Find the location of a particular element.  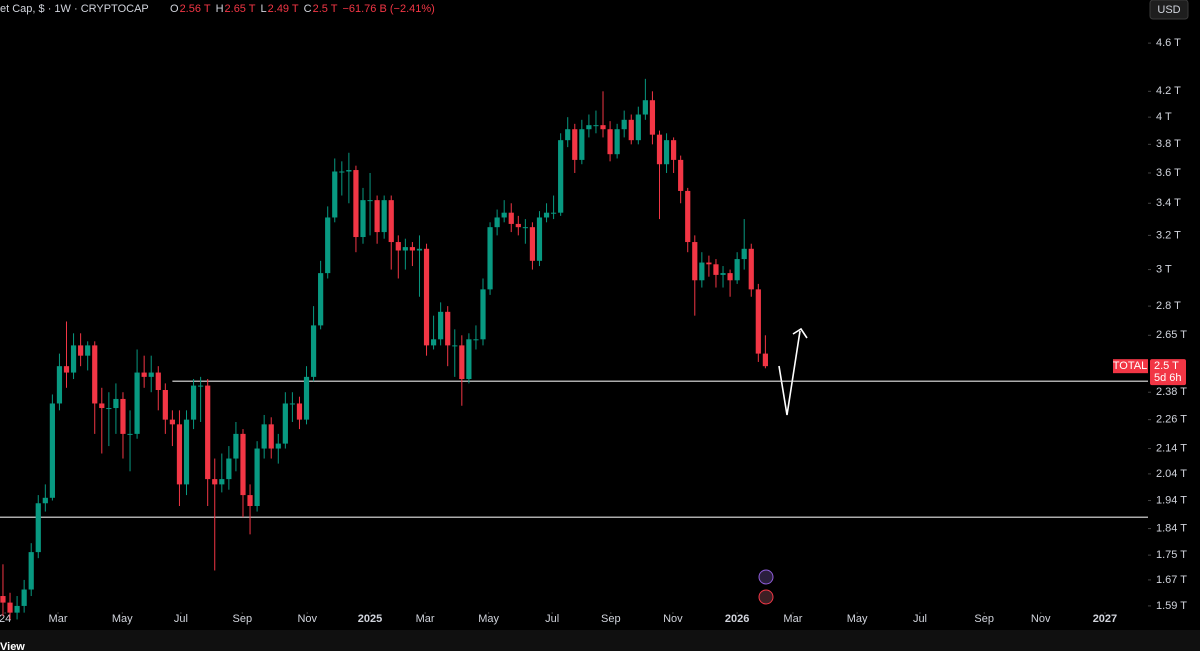

y-tick-label: 1.75 T is located at coordinates (1171, 555).